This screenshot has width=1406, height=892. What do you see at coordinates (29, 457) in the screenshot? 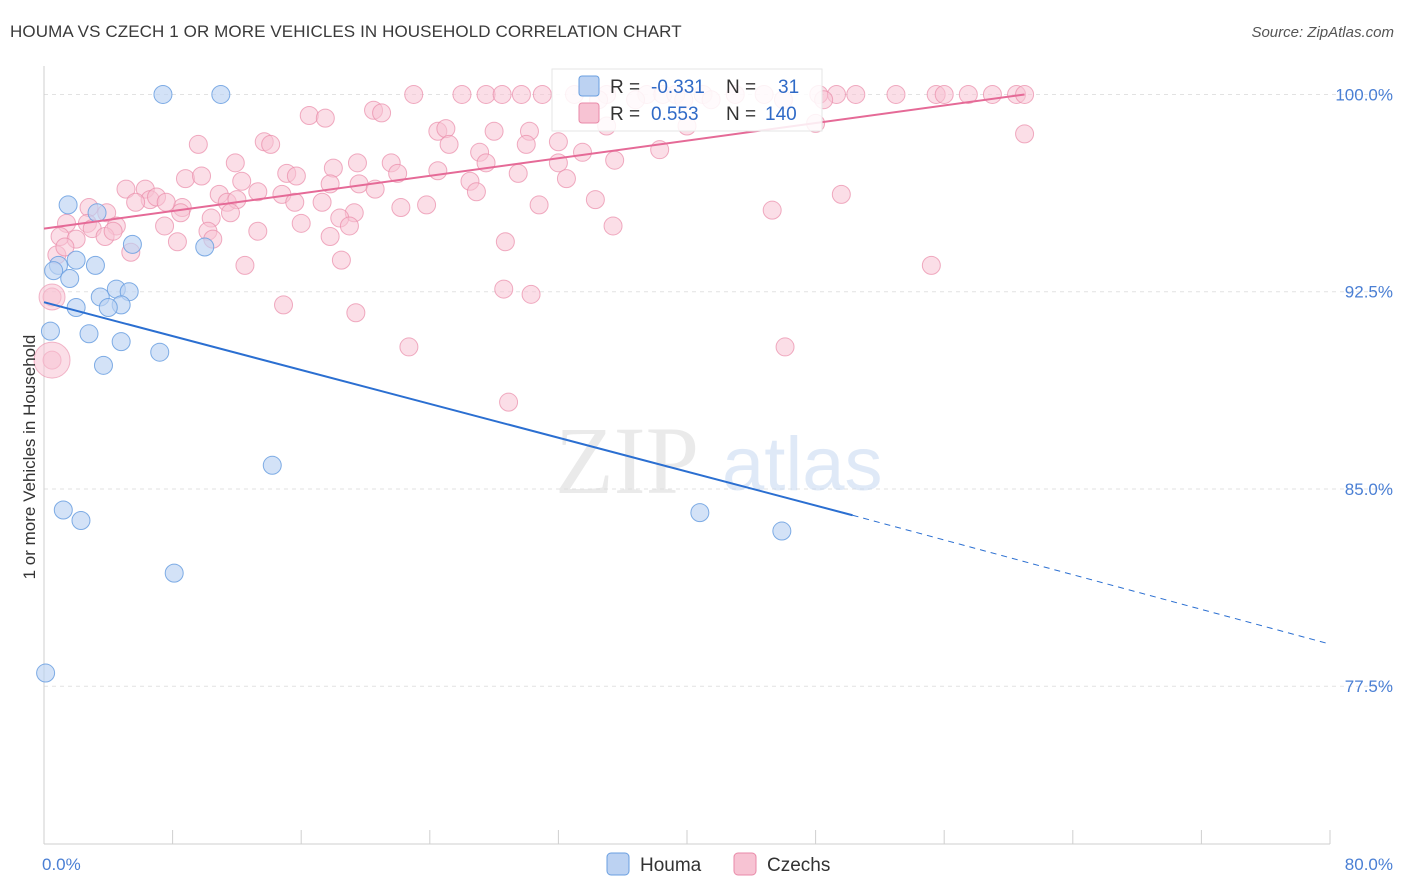
I see `y-axis-label: 1 or more Vehicles in Household` at bounding box center [29, 457].